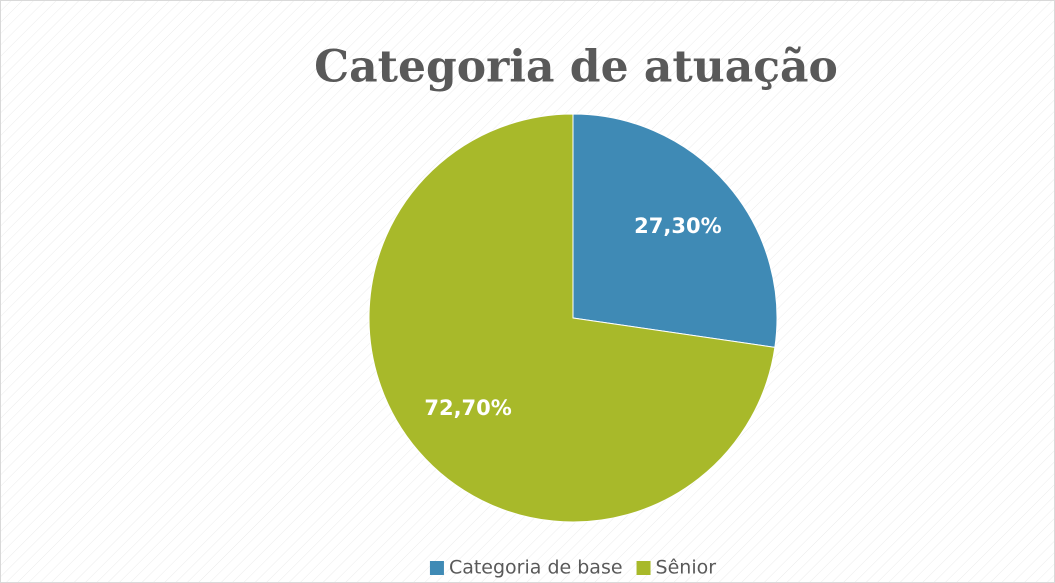 This screenshot has width=1055, height=583. What do you see at coordinates (536, 568) in the screenshot?
I see `legend-label: Categoria de base` at bounding box center [536, 568].